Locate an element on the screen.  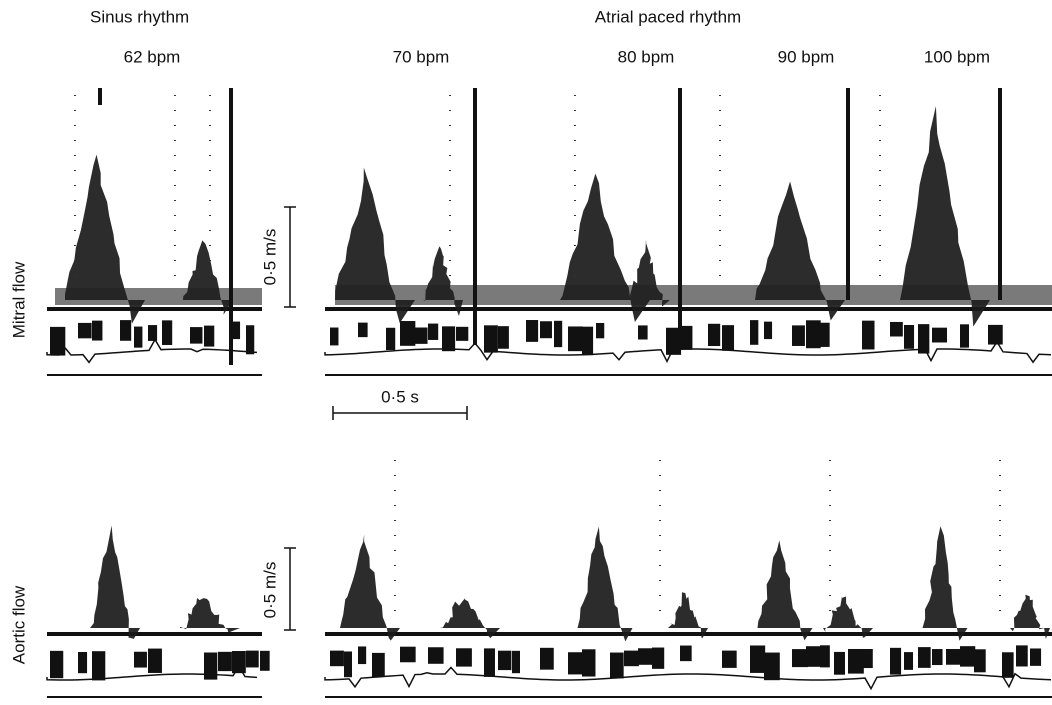
rate-label: 100 bpm is located at coordinates (957, 56).